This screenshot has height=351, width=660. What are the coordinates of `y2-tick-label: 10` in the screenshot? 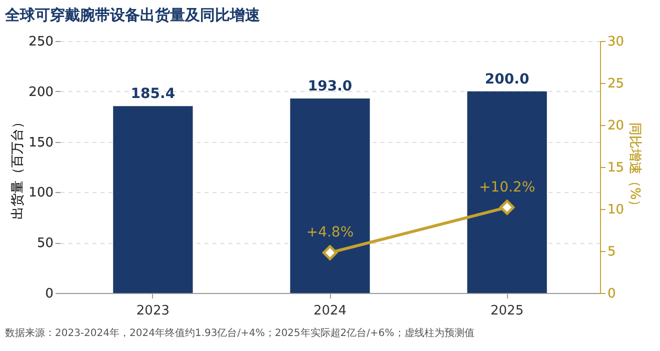 It's located at (616, 210).